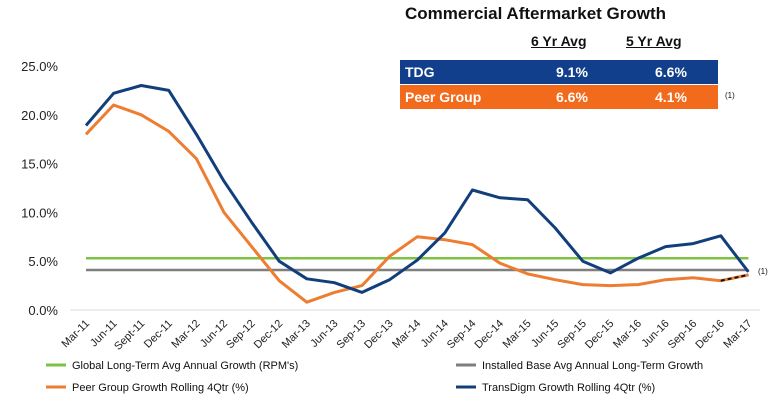  Describe the element at coordinates (352, 335) in the screenshot. I see `x-tick-label: Sep-13` at that location.